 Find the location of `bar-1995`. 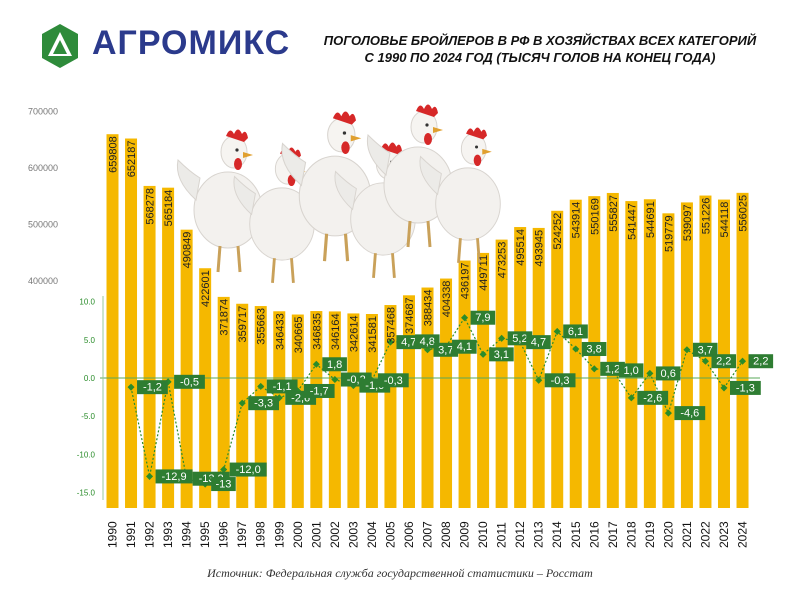

bar-1995 is located at coordinates (205, 388).